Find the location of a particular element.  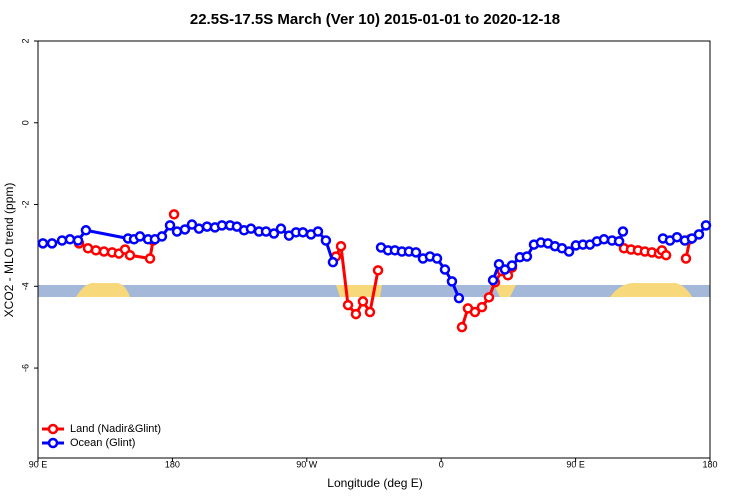

legend-label: Land (Nadir&Glint) is located at coordinates (115, 429).